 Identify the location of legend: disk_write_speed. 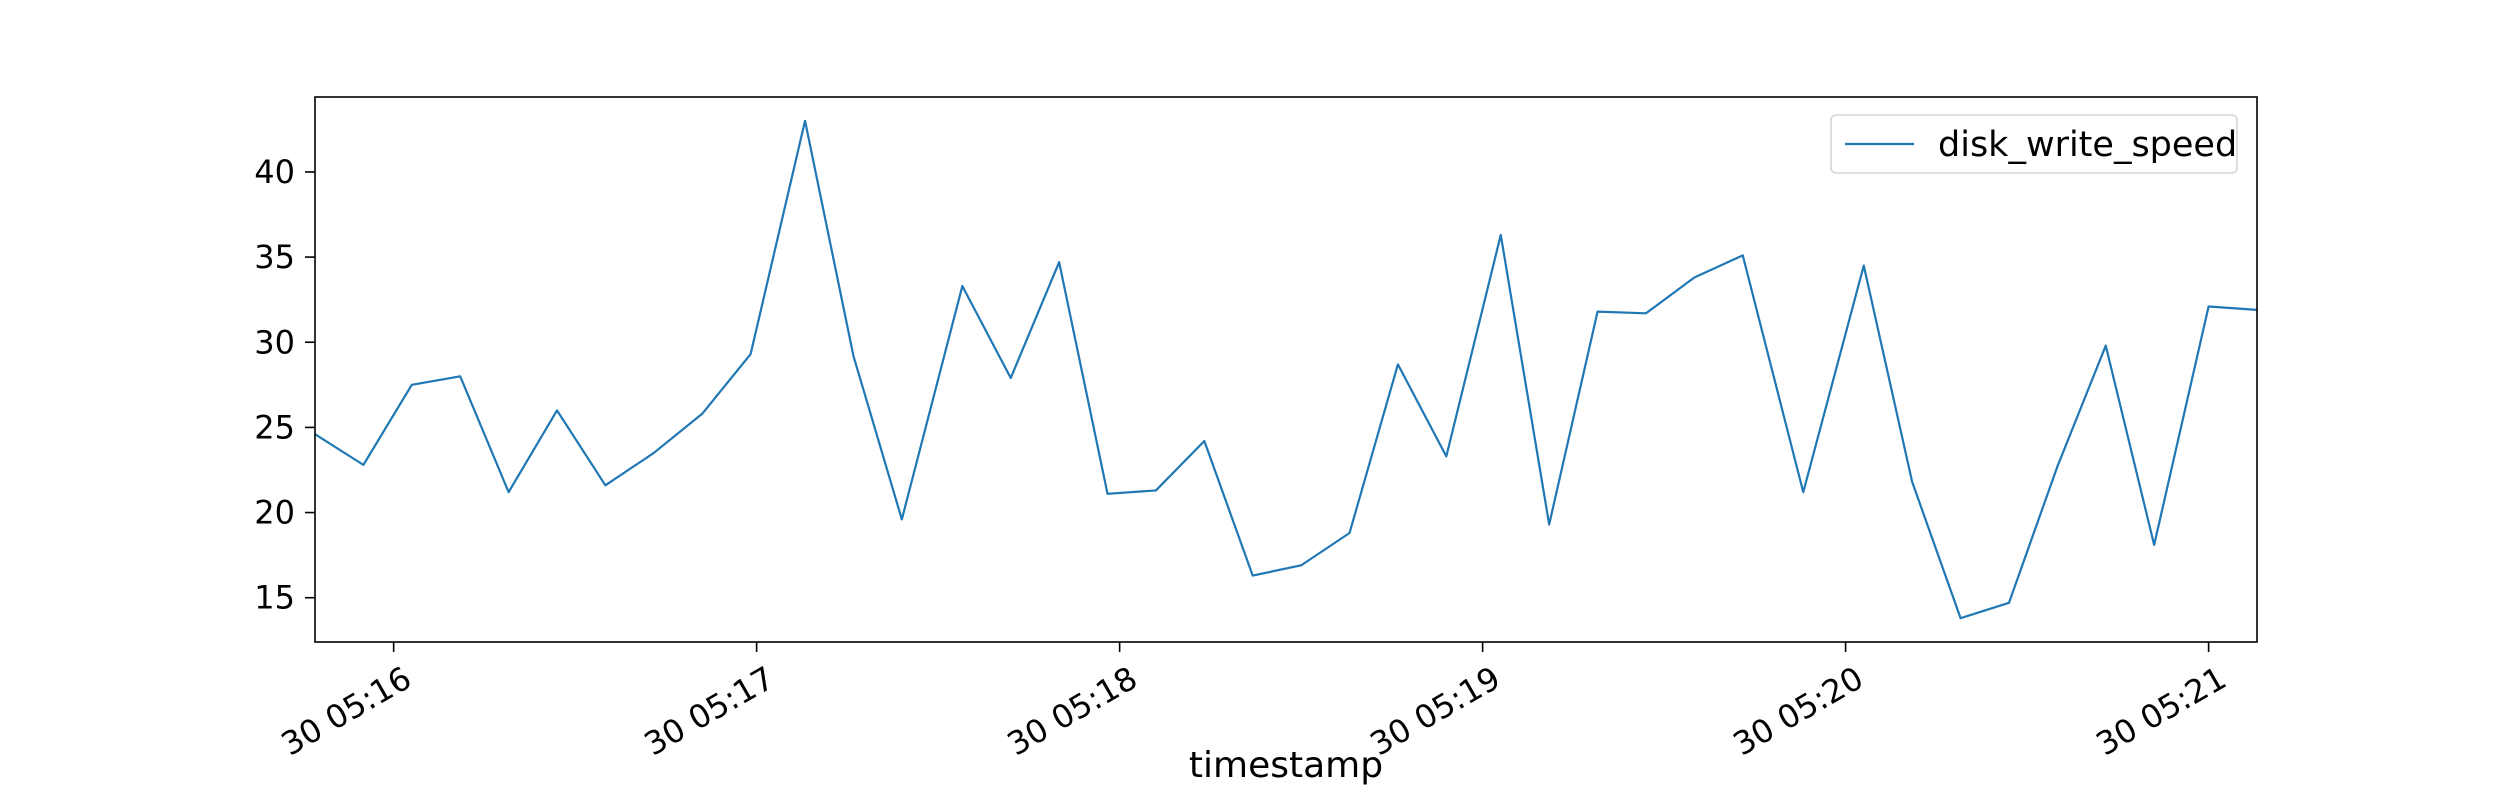
(2034, 144).